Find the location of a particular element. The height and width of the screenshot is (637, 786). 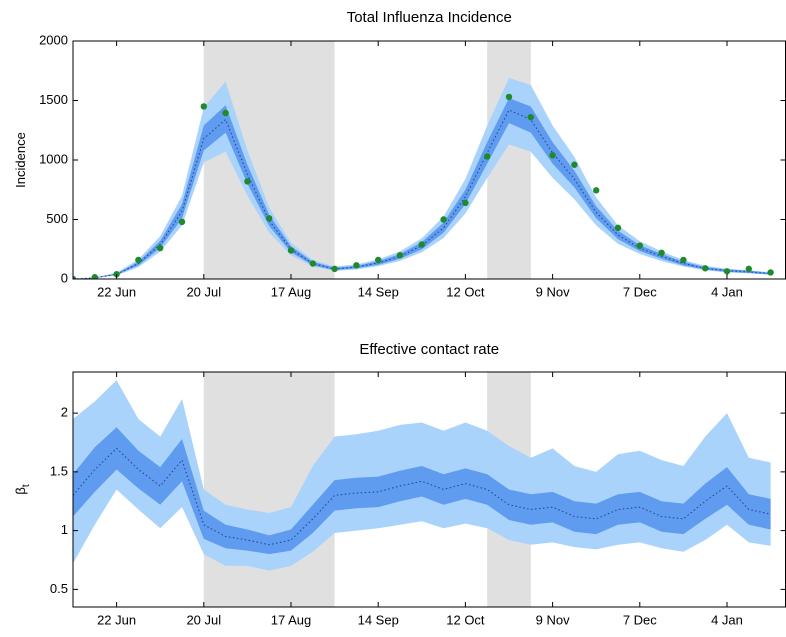

y-label-subscript: t is located at coordinates (26, 485).